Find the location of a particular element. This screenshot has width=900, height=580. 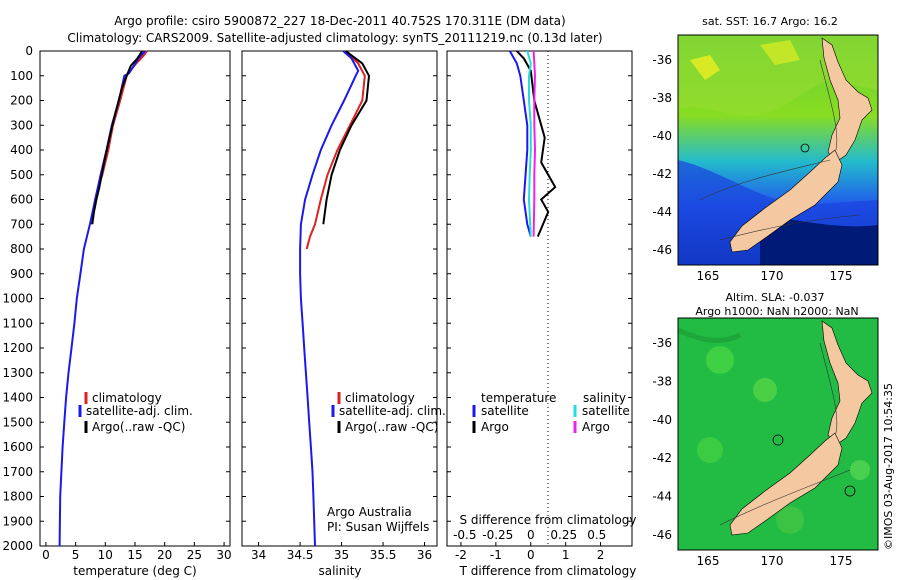

salinity-axis-label: salinity is located at coordinates (339, 571).